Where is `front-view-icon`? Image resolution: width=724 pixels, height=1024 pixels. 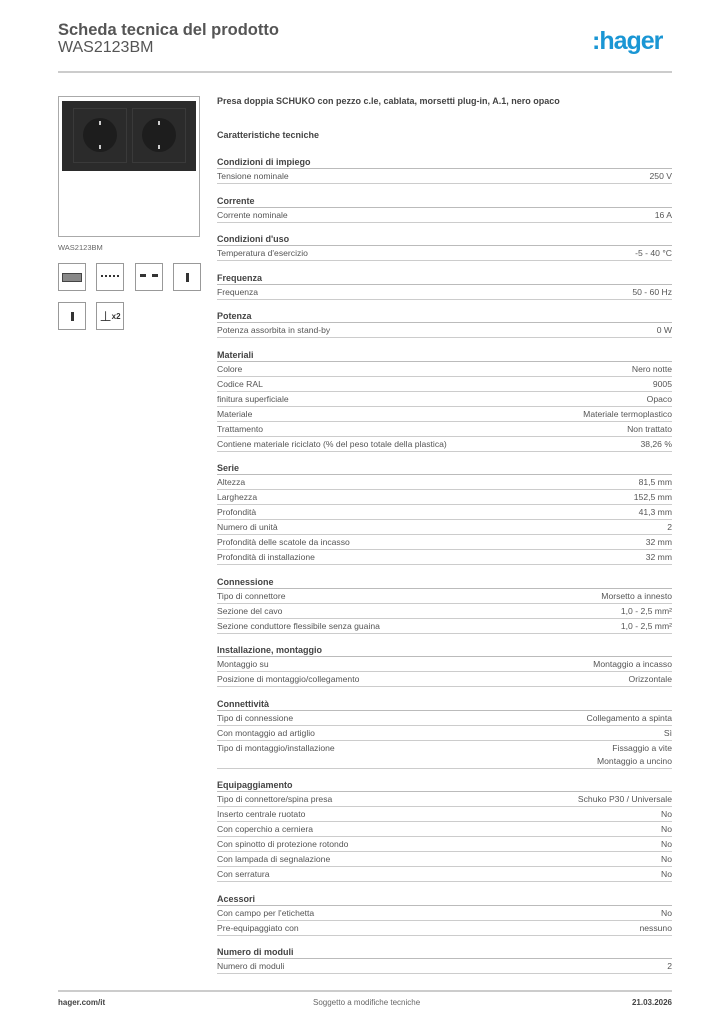 front-view-icon is located at coordinates (72, 277).